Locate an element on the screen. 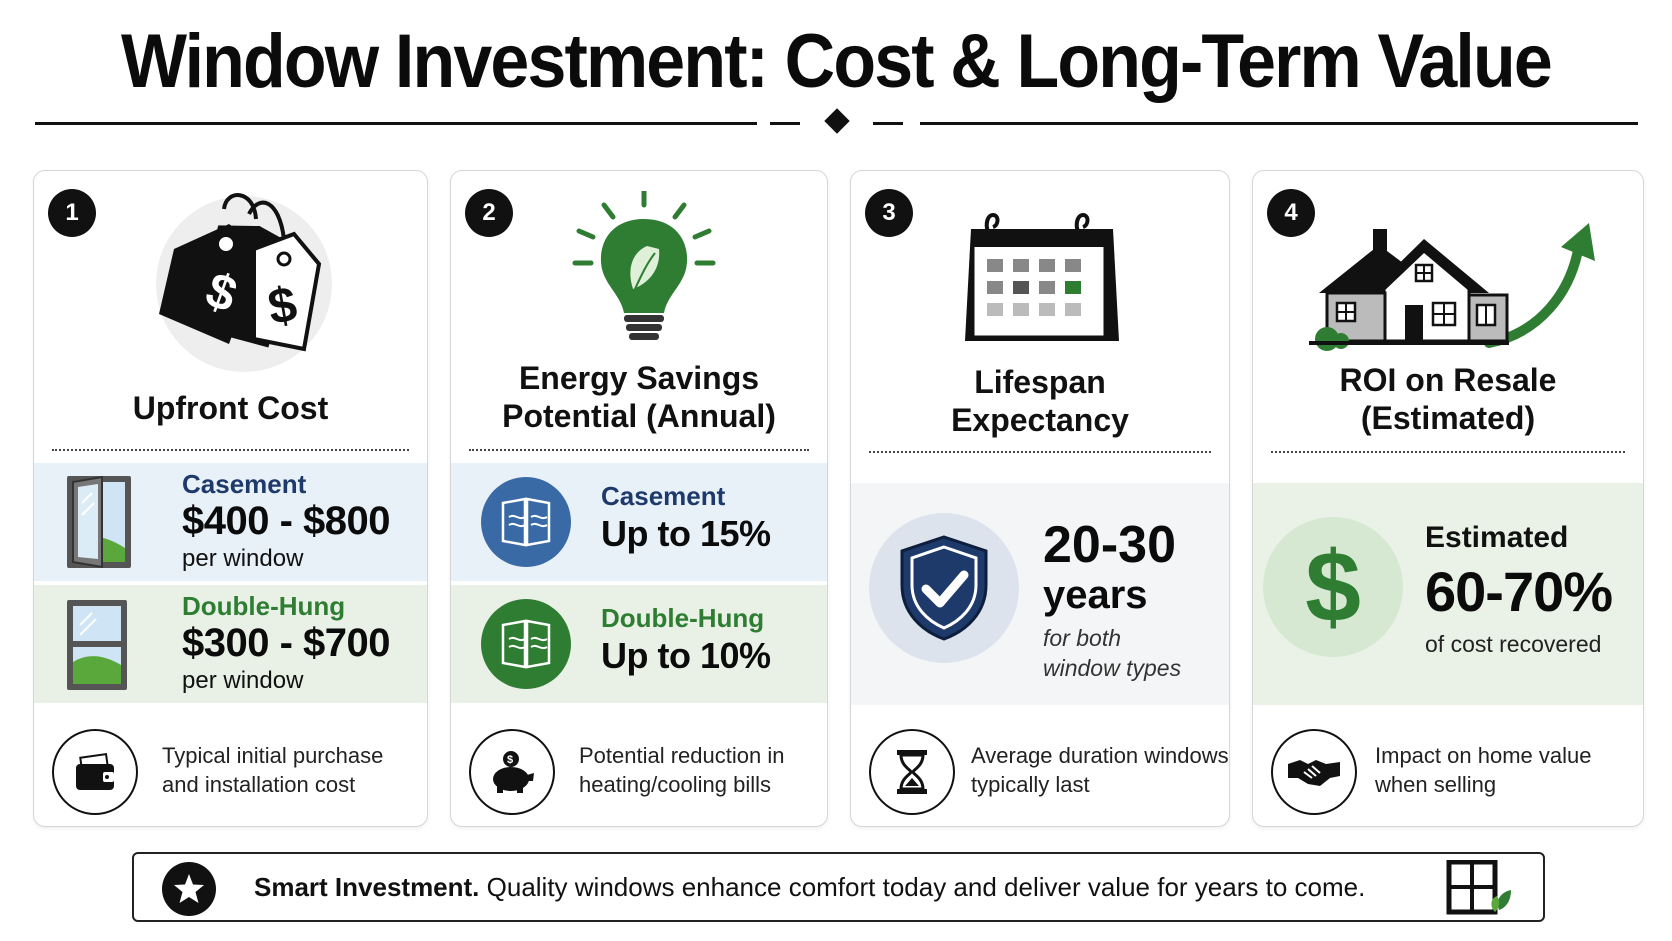 This screenshot has height=941, width=1672. footer-line: when selling is located at coordinates (1436, 784).